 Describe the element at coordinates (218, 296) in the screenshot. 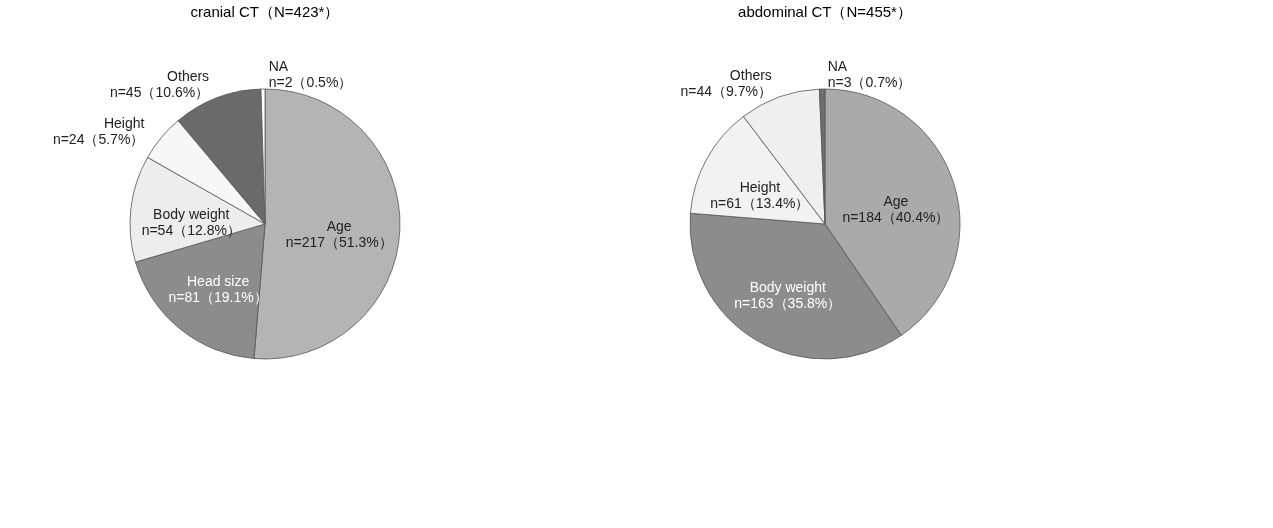

I see `data-label: n=81（19.1%）` at that location.